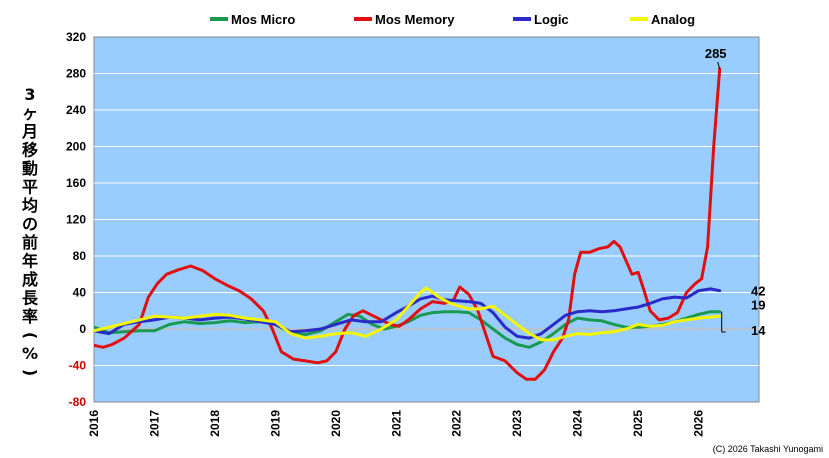  I want to click on y-tick-label: -40, so click(78, 366).